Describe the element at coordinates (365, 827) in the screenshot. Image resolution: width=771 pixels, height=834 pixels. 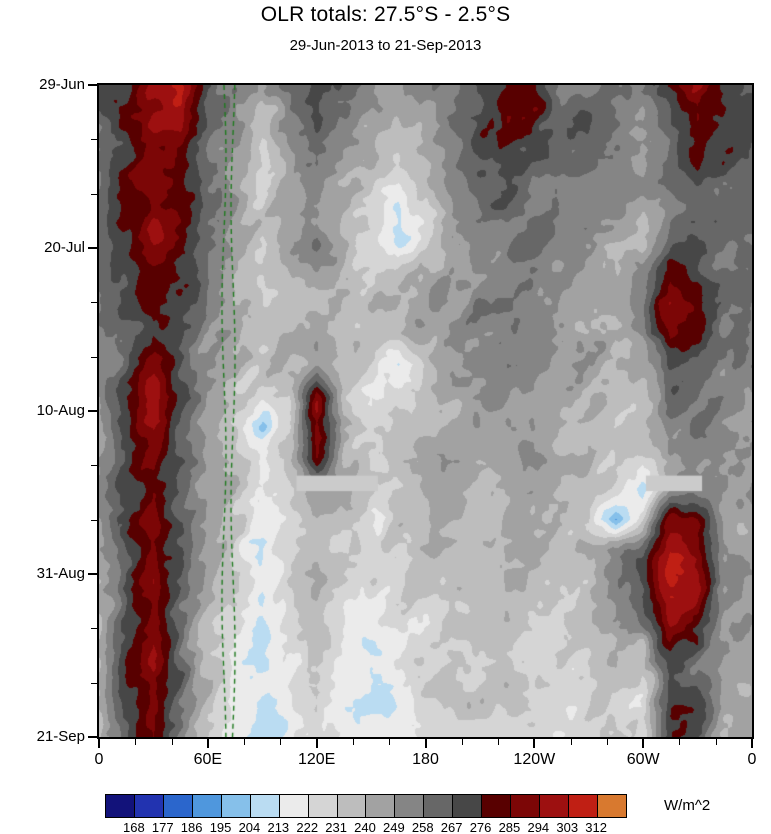
I see `colorbar-tick-label: 240` at that location.